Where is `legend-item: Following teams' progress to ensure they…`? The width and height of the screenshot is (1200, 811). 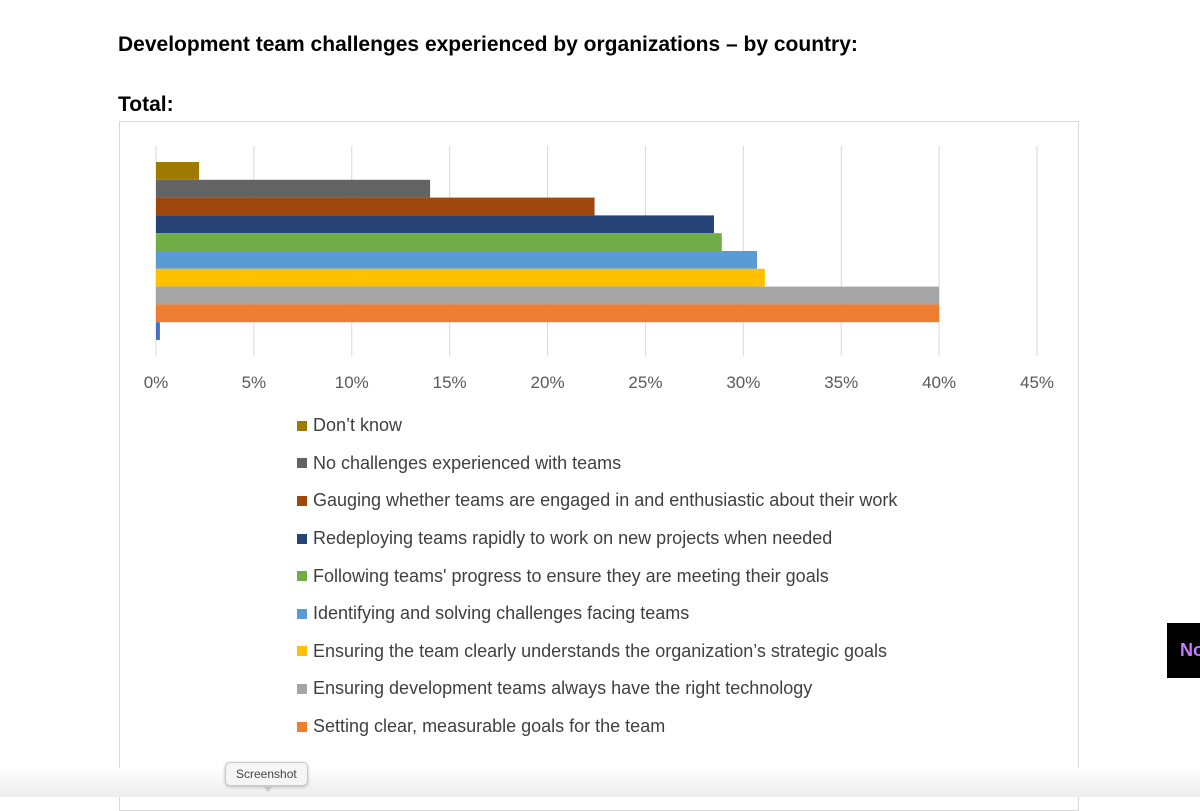 legend-item: Following teams' progress to ensure they… is located at coordinates (597, 576).